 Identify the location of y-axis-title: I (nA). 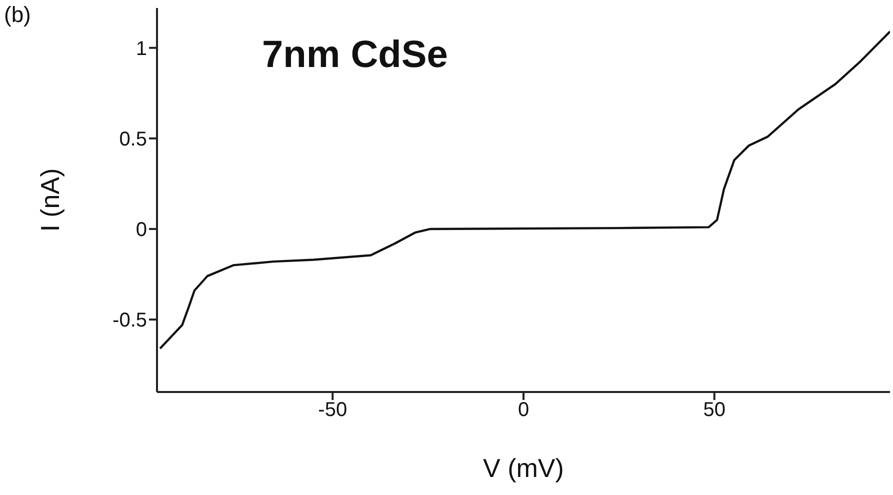
(50, 200).